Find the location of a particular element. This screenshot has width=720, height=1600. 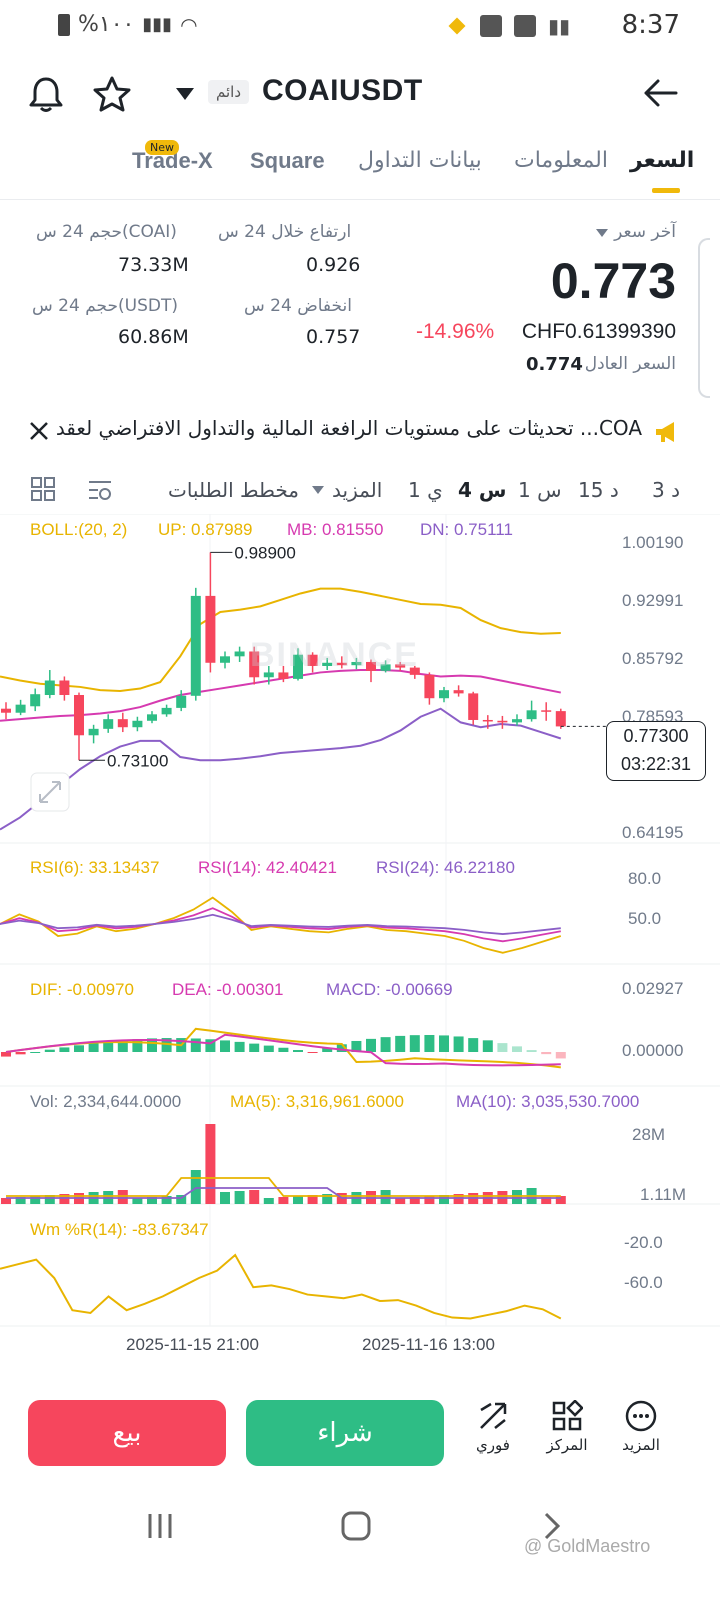

rsi24-line is located at coordinates (280, 924).